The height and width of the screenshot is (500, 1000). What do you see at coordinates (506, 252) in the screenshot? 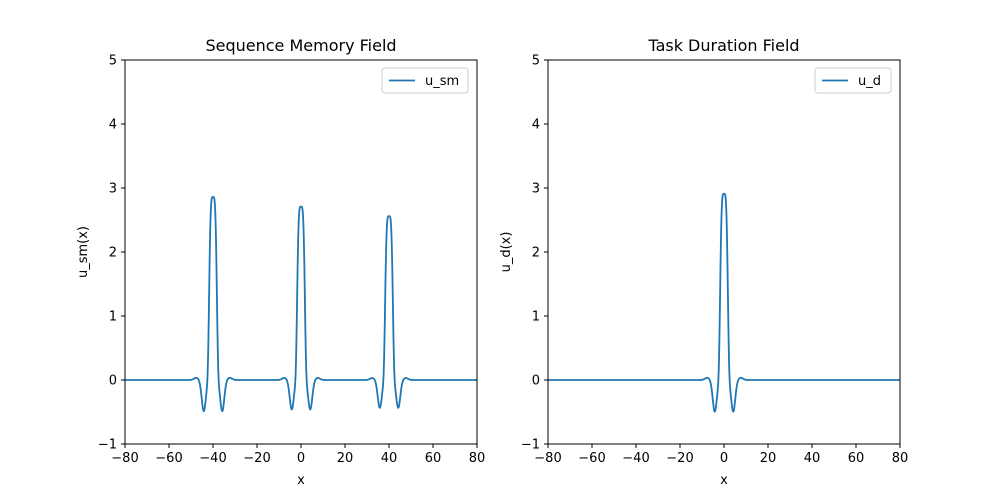
I see `y-axis-label: u_d(x)` at bounding box center [506, 252].